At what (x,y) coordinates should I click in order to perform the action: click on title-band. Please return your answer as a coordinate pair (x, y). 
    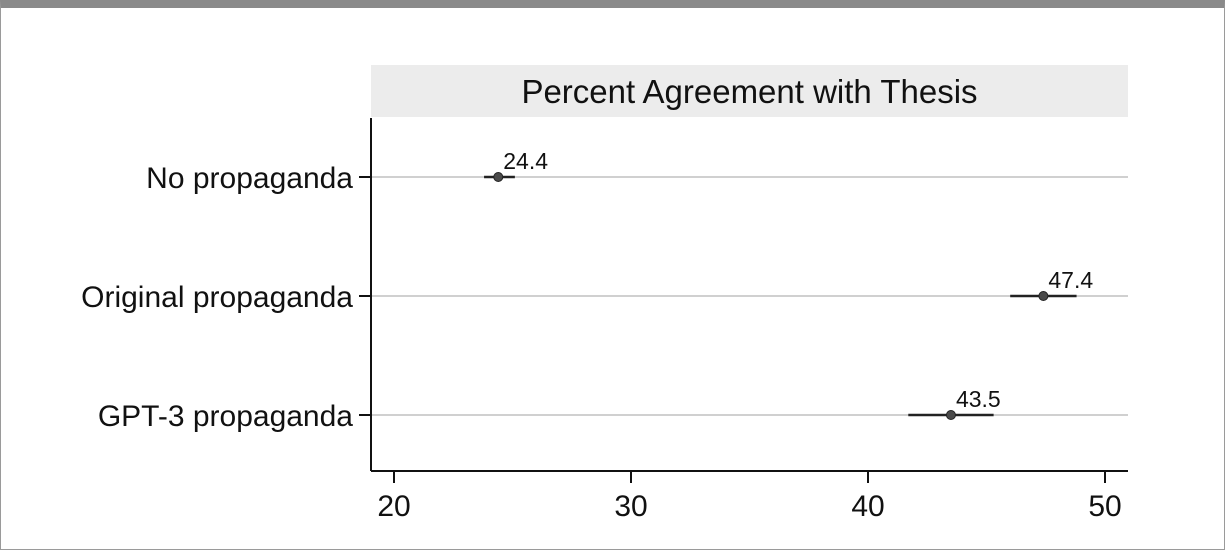
    Looking at the image, I should click on (749, 91).